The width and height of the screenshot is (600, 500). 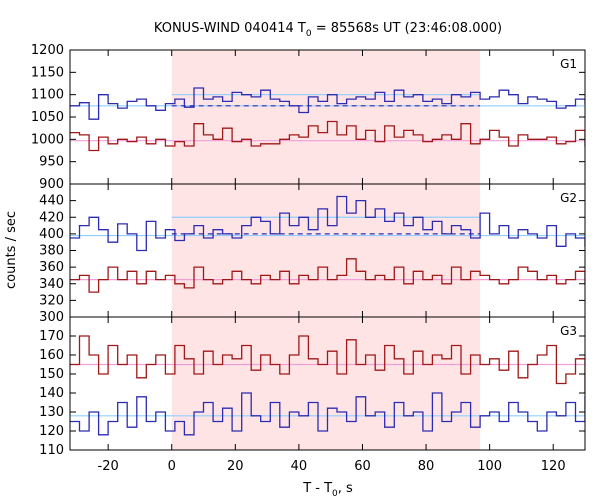 I want to click on y-axis-title: counts / sec, so click(x=11, y=250).